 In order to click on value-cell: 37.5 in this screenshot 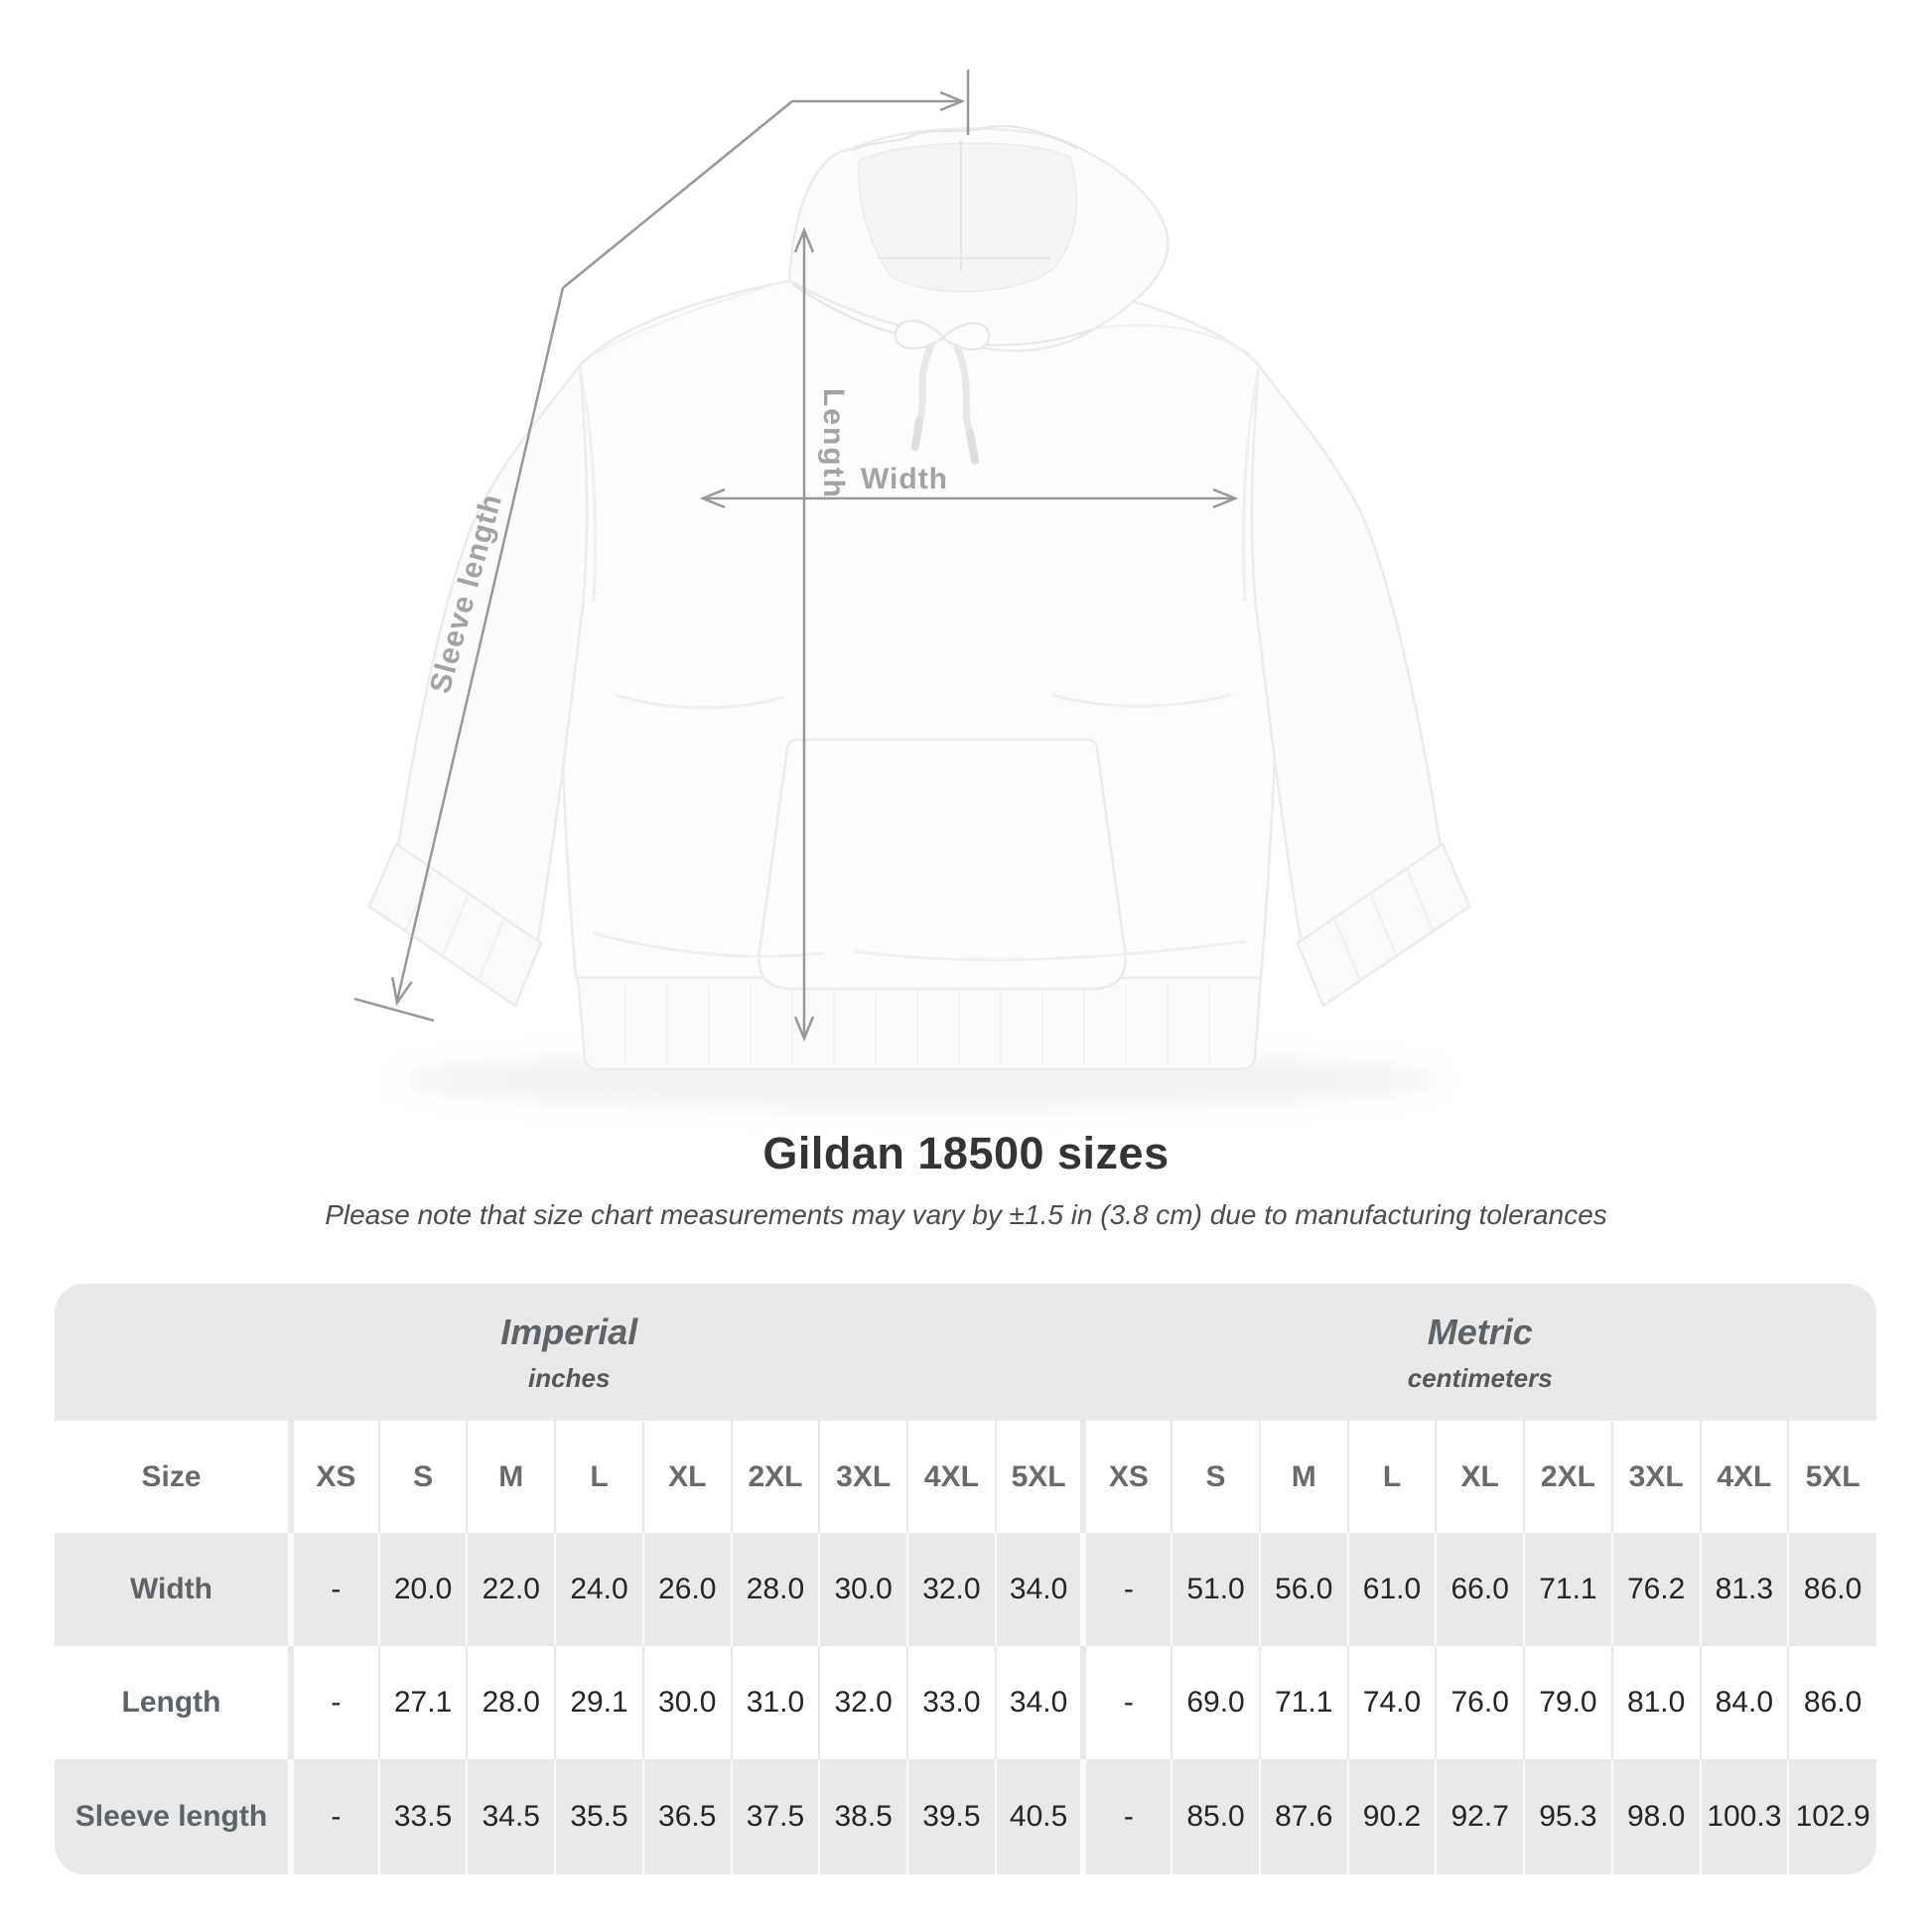, I will do `click(775, 1817)`.